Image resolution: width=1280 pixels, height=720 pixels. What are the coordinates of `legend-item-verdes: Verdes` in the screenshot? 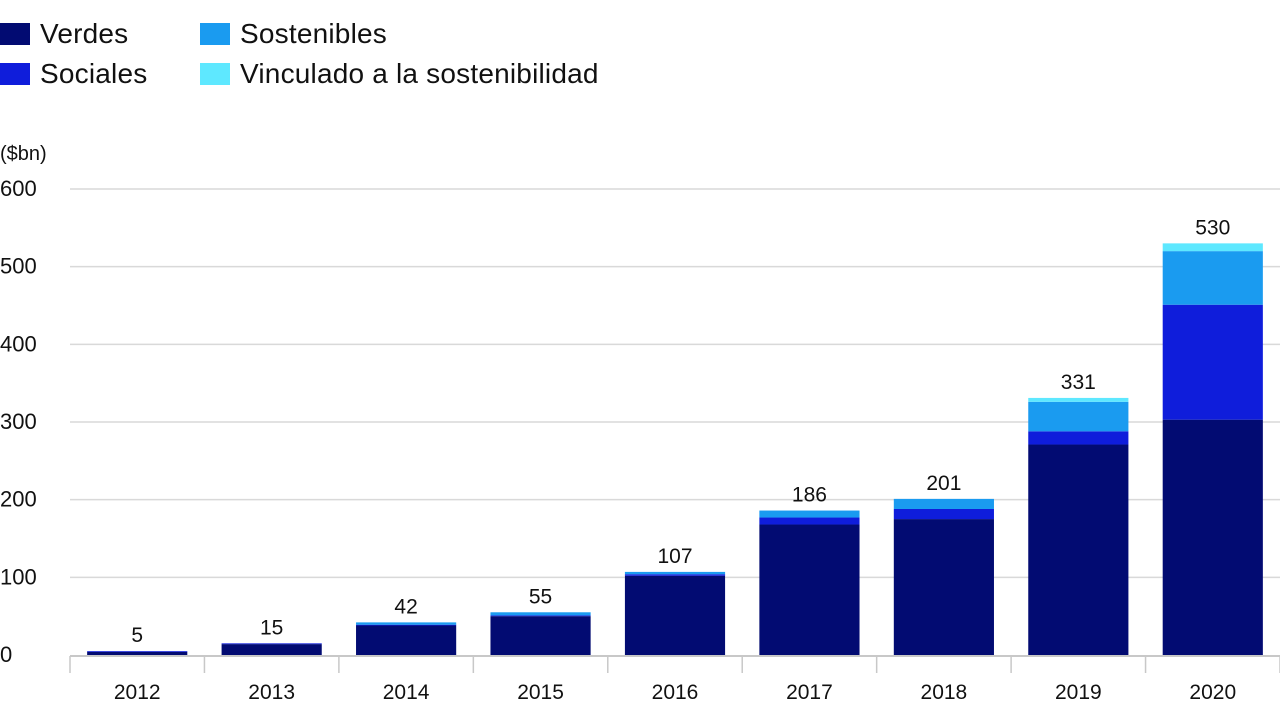 It's located at (64, 34).